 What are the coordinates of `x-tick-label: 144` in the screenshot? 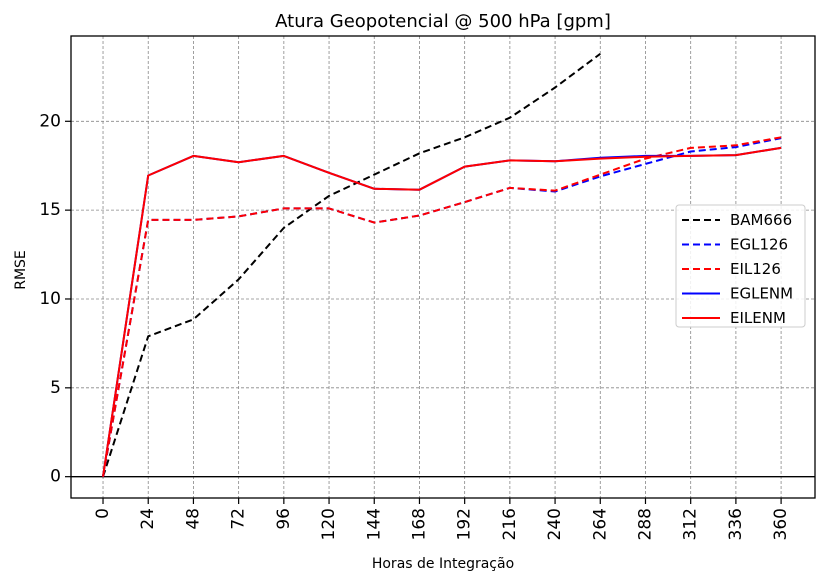 It's located at (374, 524).